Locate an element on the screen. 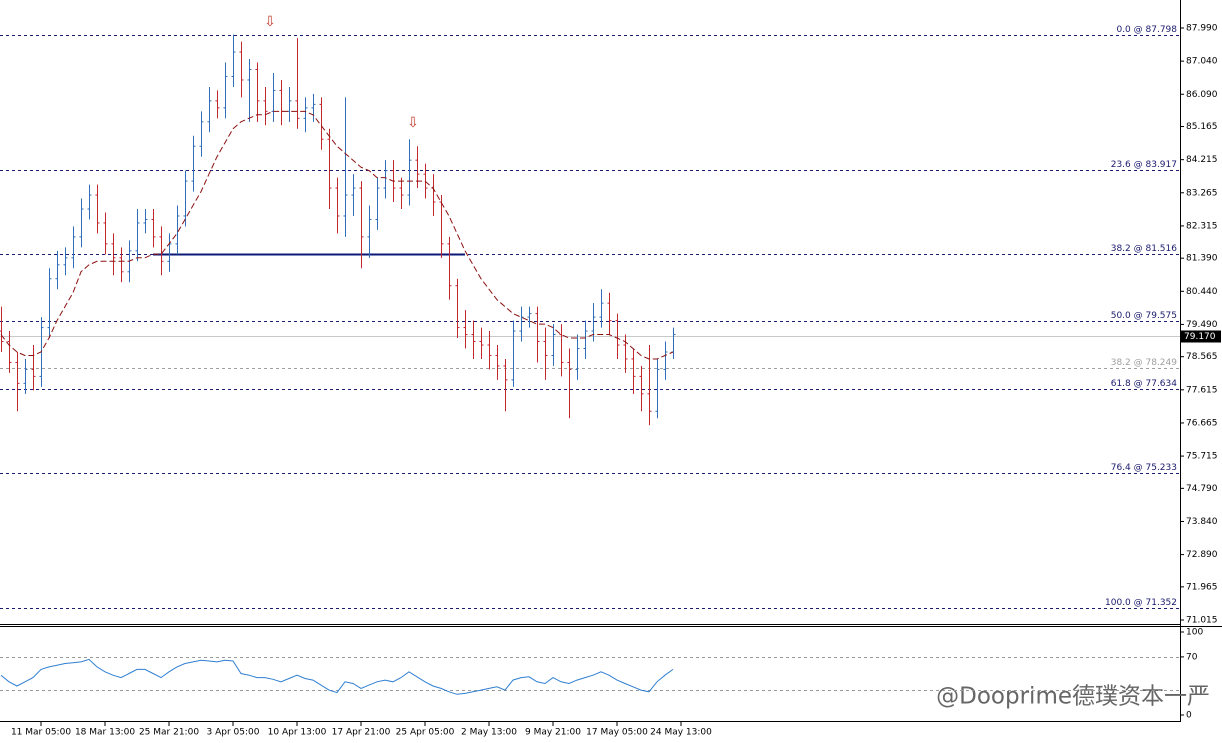 Image resolution: width=1222 pixels, height=743 pixels. y-tick-label: 72.890 is located at coordinates (1202, 555).